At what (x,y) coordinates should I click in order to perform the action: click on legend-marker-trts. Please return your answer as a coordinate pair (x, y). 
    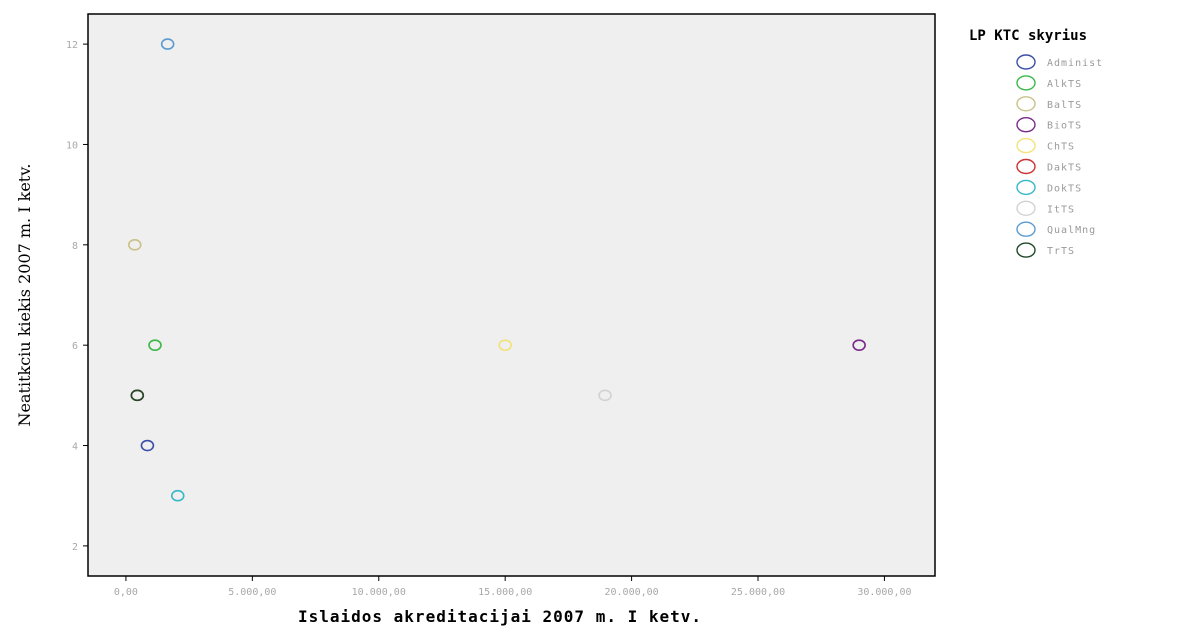
    Looking at the image, I should click on (1026, 250).